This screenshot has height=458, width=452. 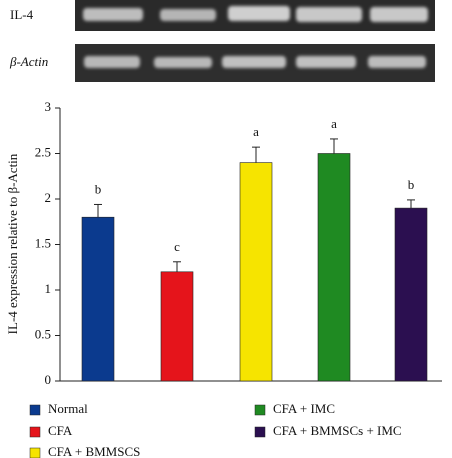 What do you see at coordinates (12, 243) in the screenshot?
I see `y-axis-label: IL-4 expression relative to β-Actin` at bounding box center [12, 243].